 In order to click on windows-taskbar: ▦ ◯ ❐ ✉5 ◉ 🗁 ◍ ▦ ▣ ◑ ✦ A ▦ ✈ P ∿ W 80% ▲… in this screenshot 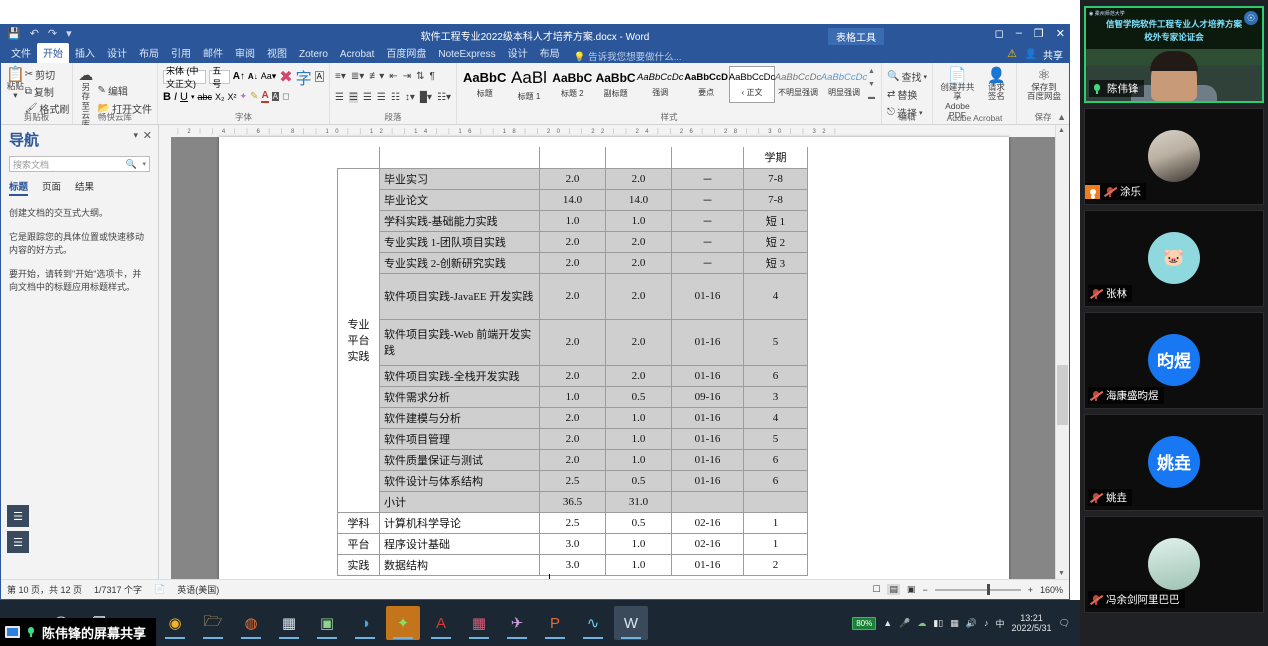, I will do `click(540, 623)`.